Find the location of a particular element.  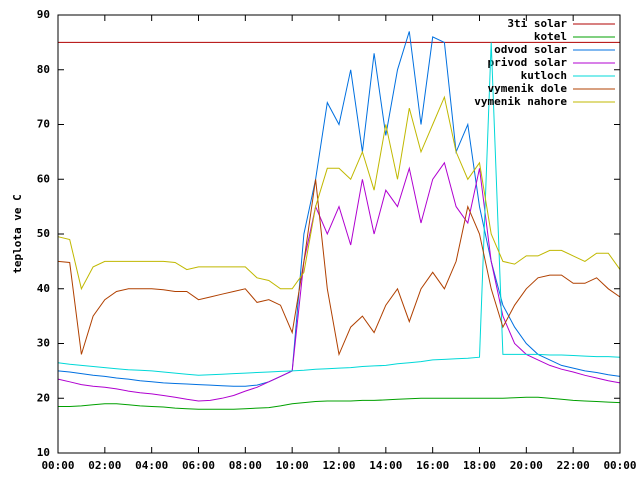

y-tick-label: 80 is located at coordinates (43, 69).